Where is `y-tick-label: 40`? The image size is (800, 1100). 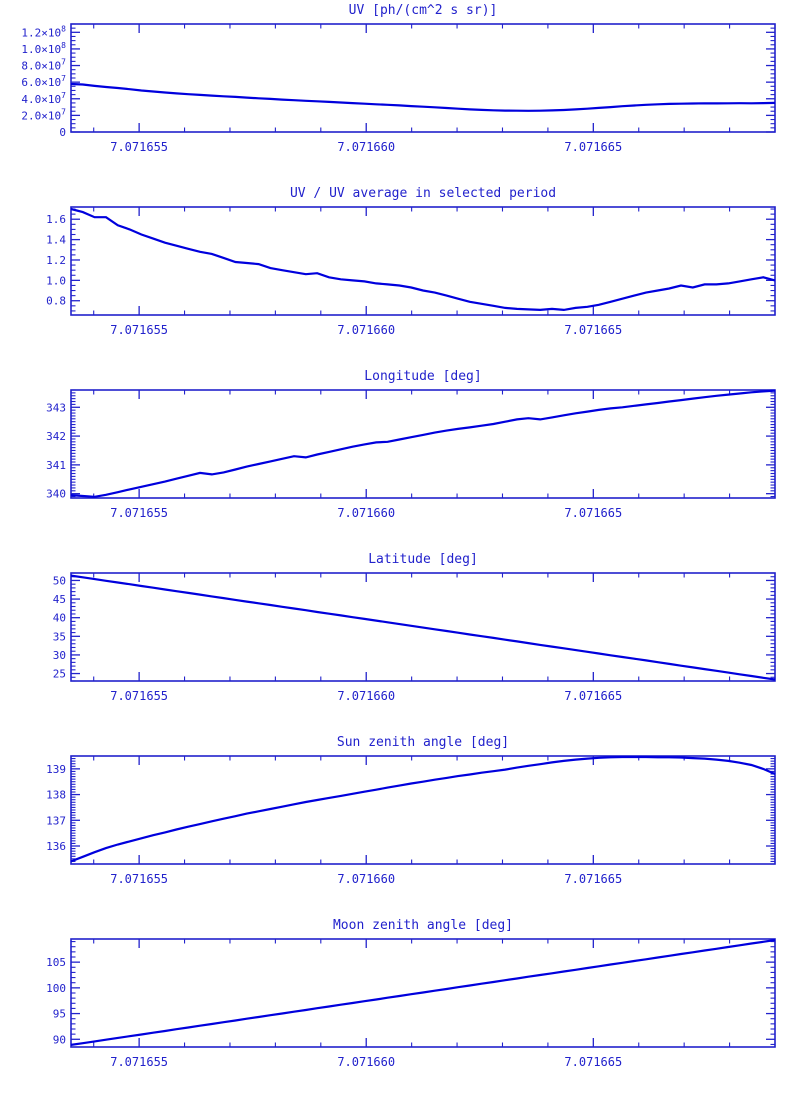
y-tick-label: 40 is located at coordinates (59, 618).